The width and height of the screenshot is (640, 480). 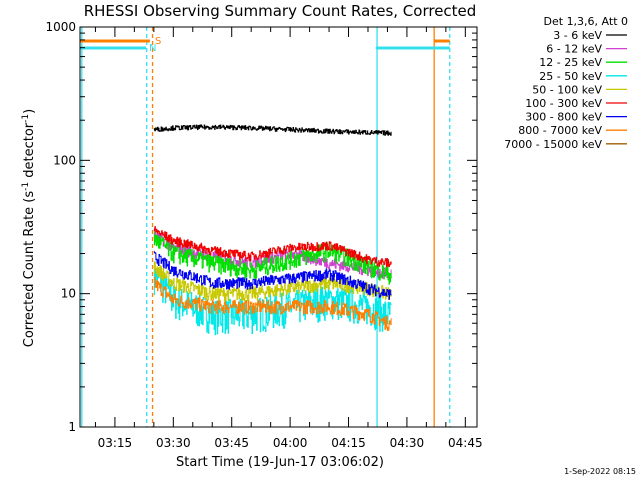 What do you see at coordinates (272, 130) in the screenshot?
I see `series-3-6-kev-line` at bounding box center [272, 130].